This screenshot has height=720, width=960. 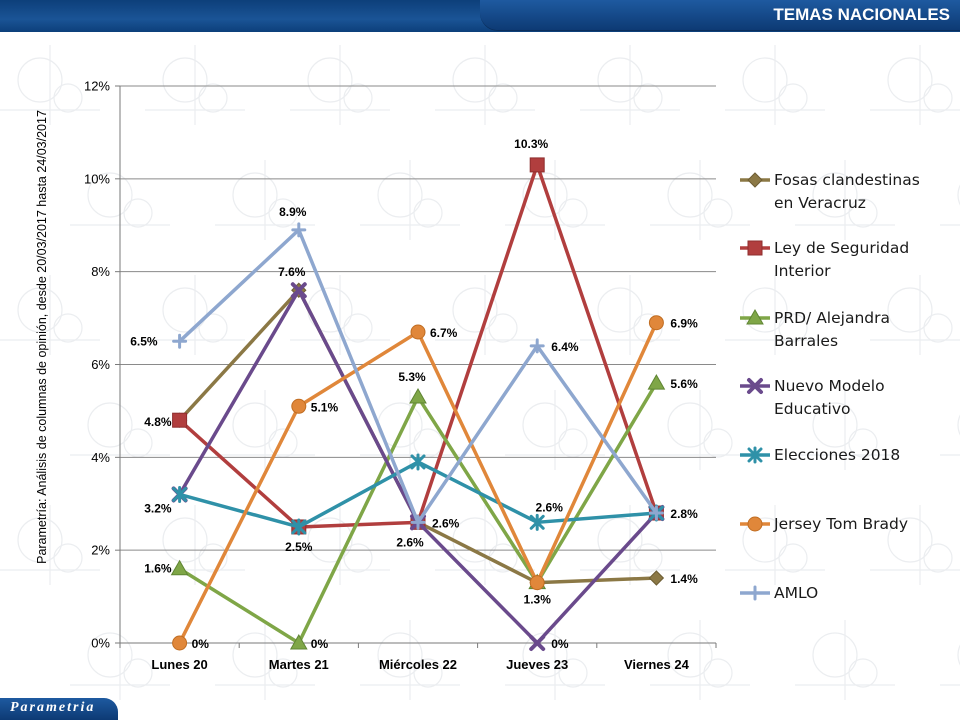 I want to click on legend-label: PRD/ Alejandra Barrales, so click(x=832, y=329).